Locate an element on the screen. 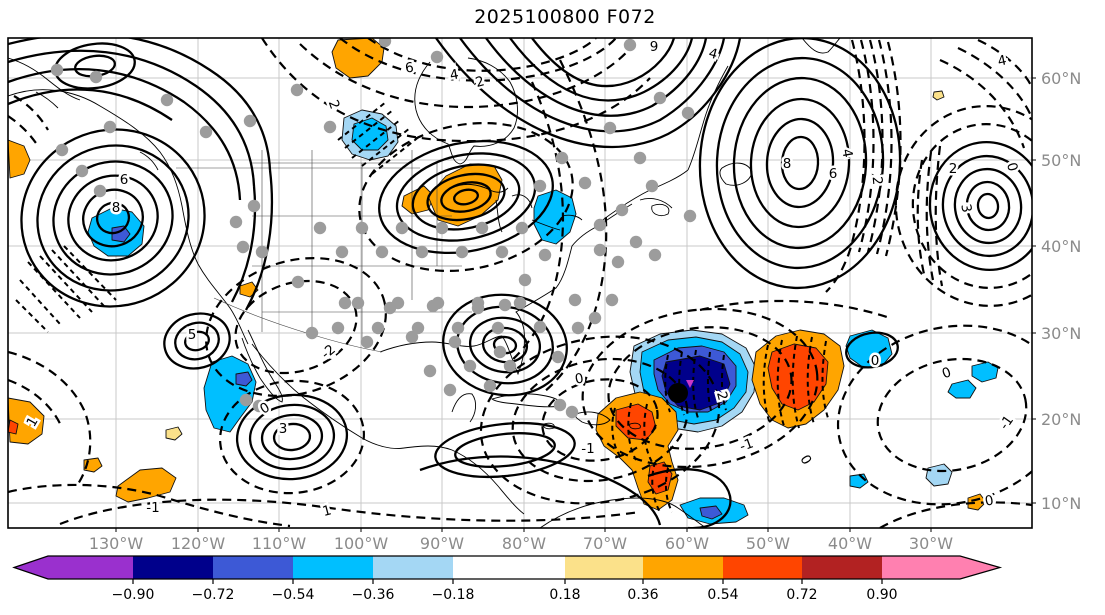 Image resolution: width=1105 pixels, height=615 pixels. colorbar-tick-label: −0.90 is located at coordinates (133, 595).